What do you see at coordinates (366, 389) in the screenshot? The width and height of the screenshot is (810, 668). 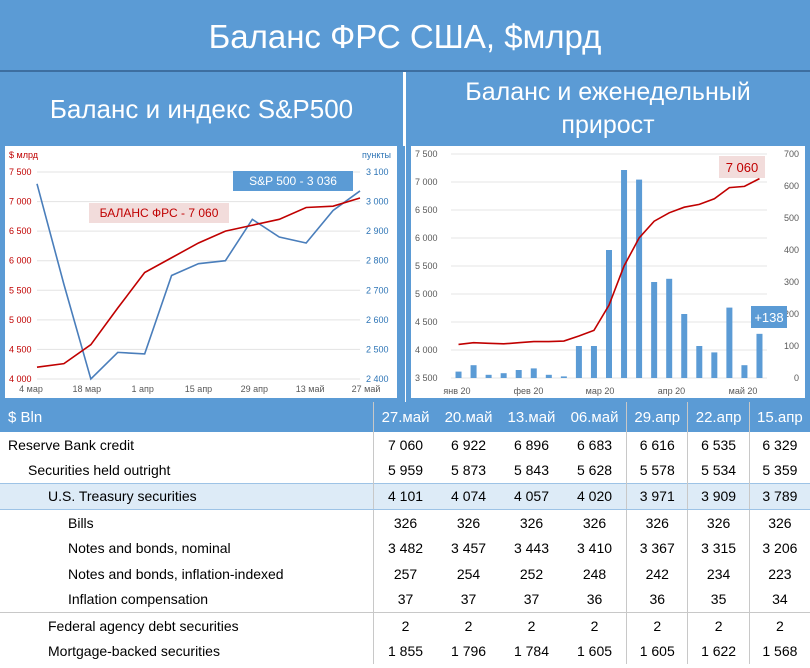 I see `x-tick-label: 27 май` at bounding box center [366, 389].